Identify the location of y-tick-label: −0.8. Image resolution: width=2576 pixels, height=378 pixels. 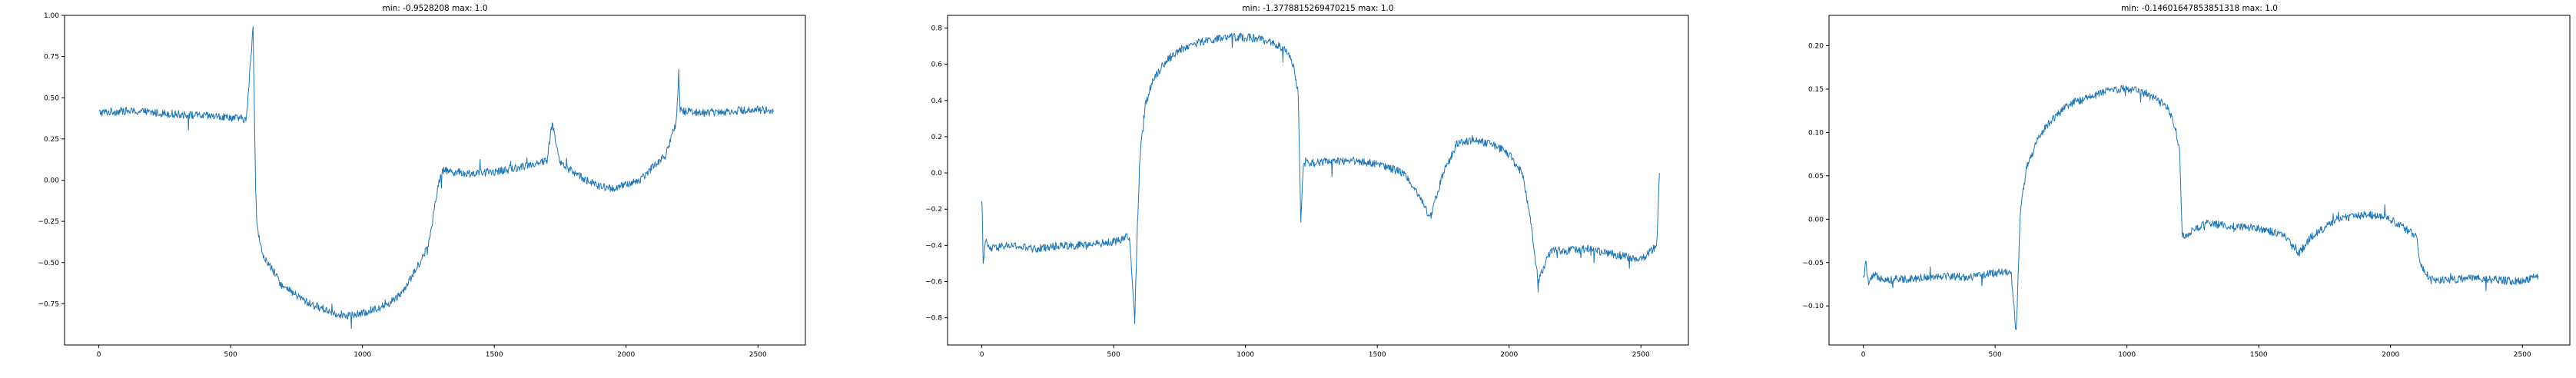
(934, 319).